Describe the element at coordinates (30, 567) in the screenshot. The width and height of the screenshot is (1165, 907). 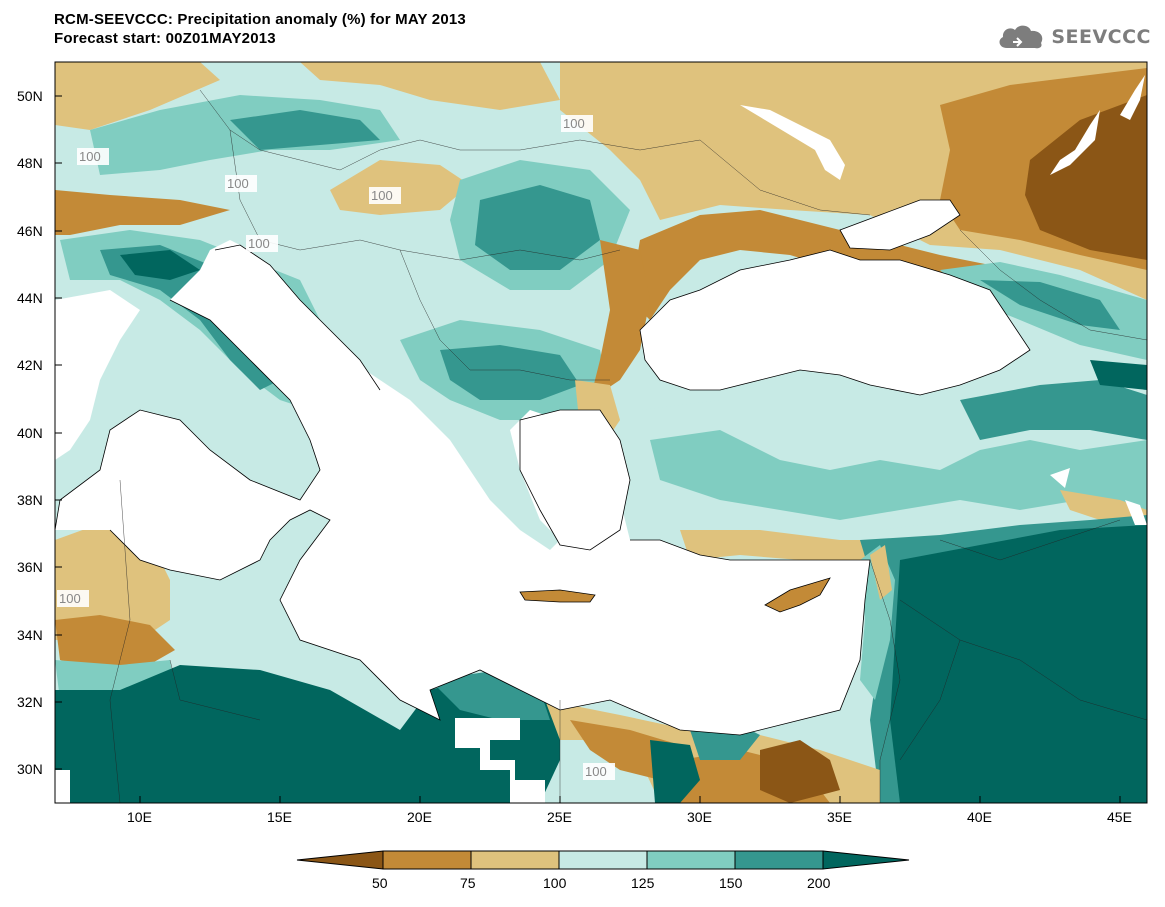
I see `lat-label: 36N` at that location.